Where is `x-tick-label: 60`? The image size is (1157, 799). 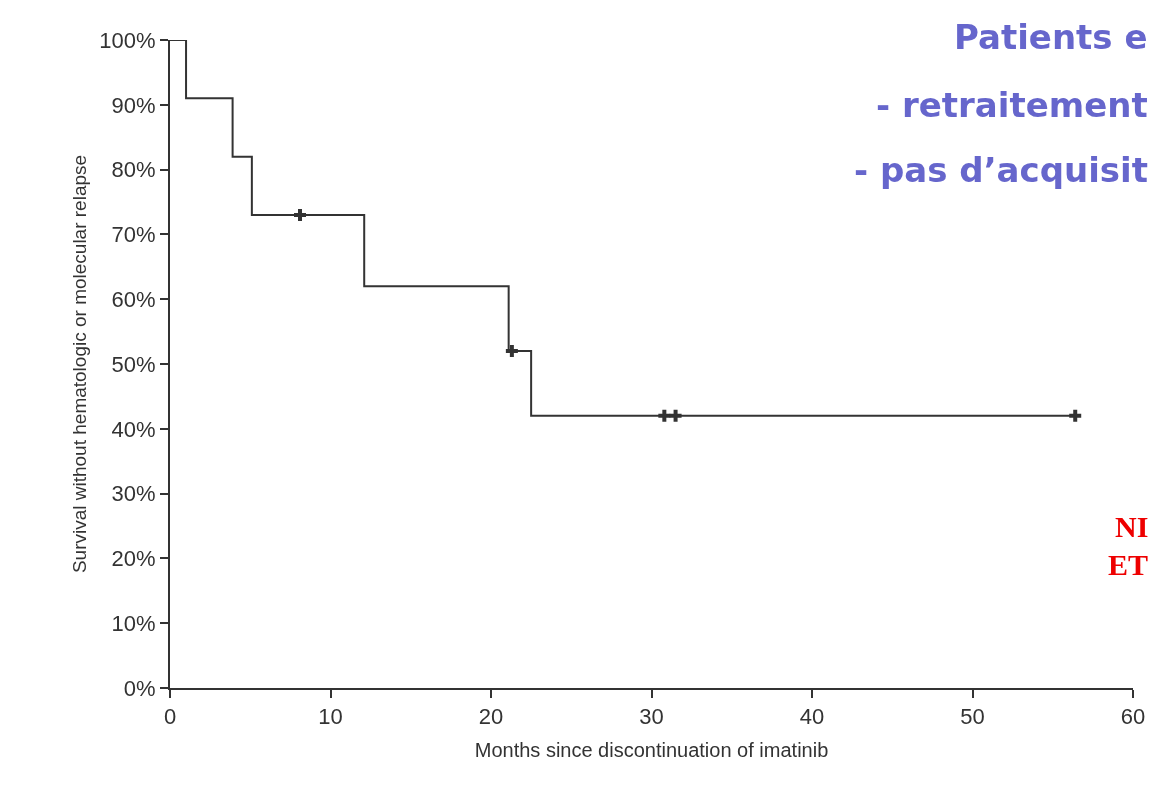 x-tick-label: 60 is located at coordinates (1133, 717).